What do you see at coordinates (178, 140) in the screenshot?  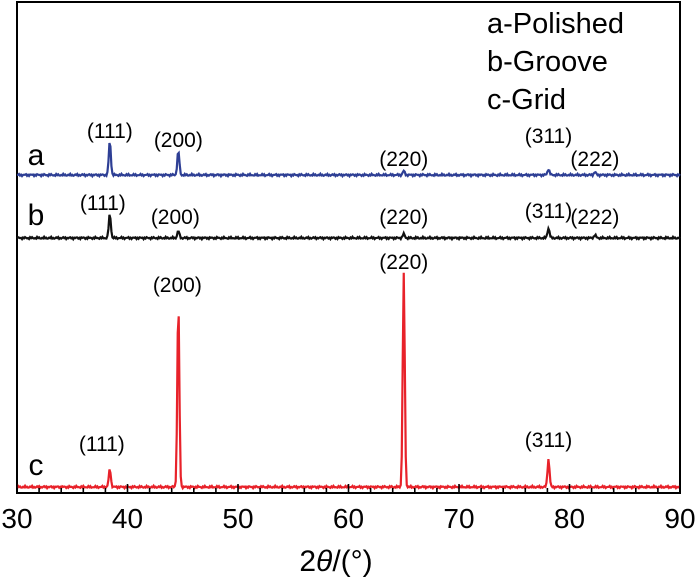 I see `peak-label-a-200: (200)` at bounding box center [178, 140].